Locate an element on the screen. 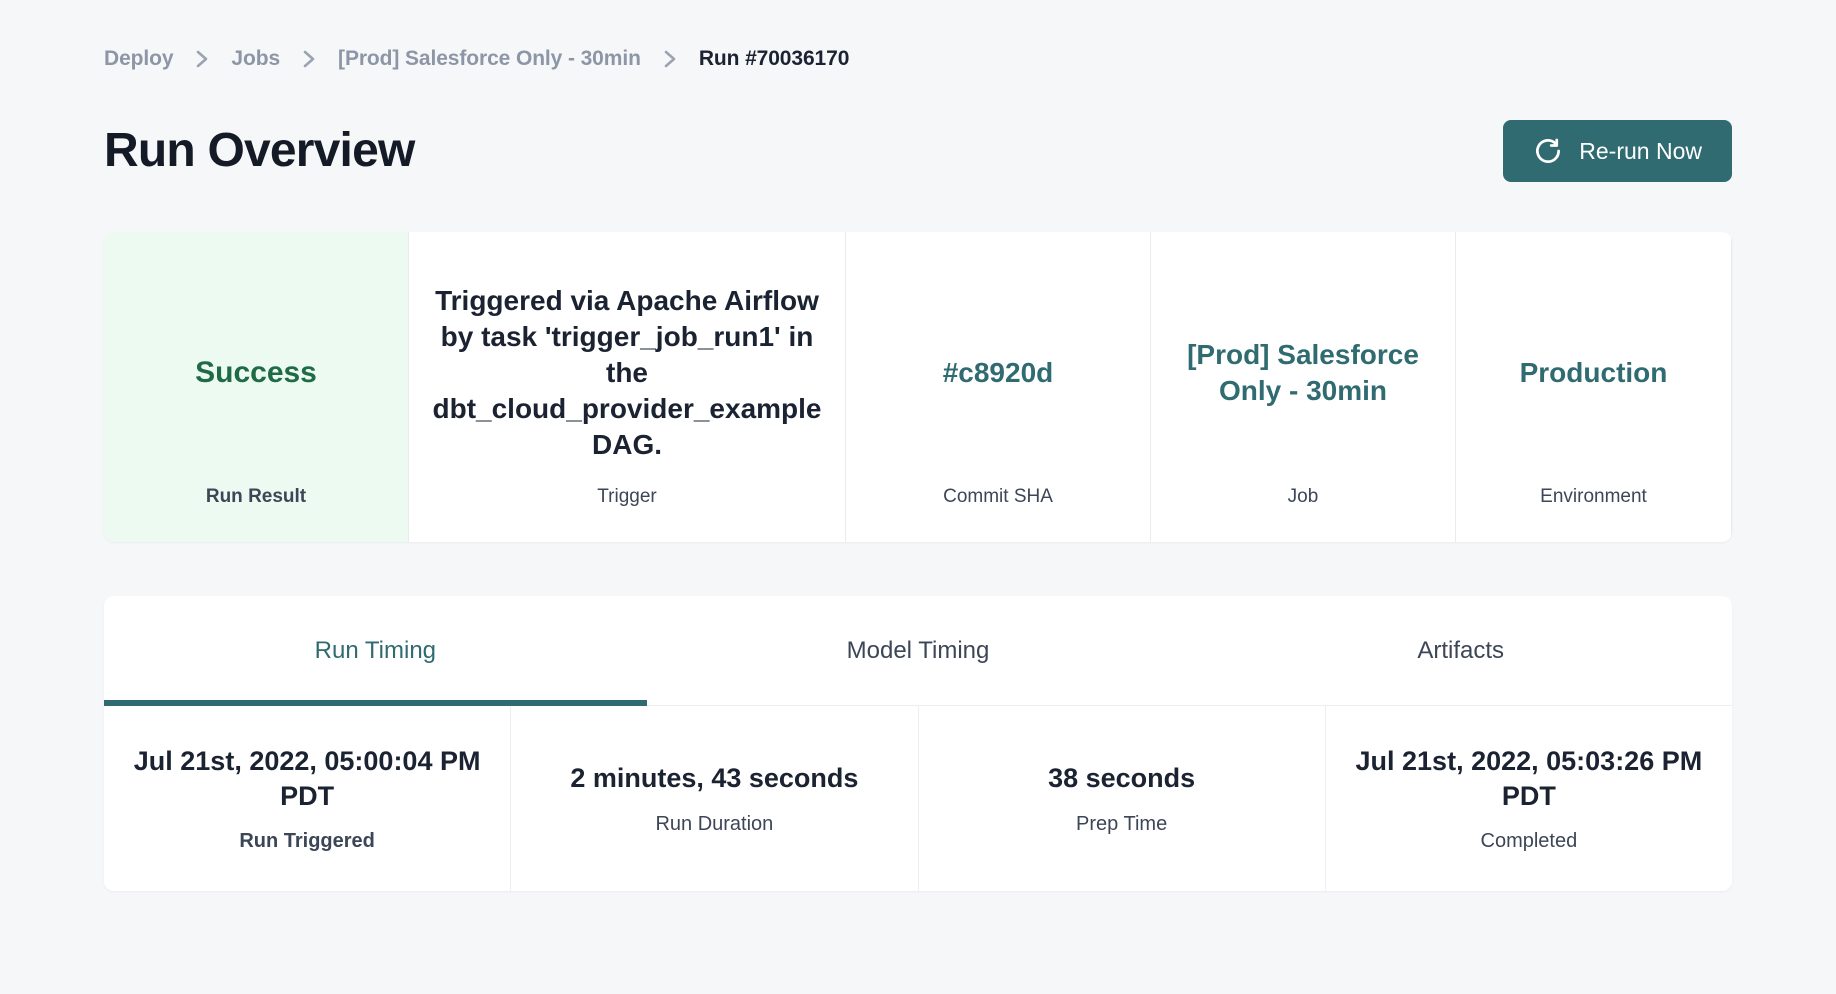  run-duration-label: Run Duration is located at coordinates (714, 823).